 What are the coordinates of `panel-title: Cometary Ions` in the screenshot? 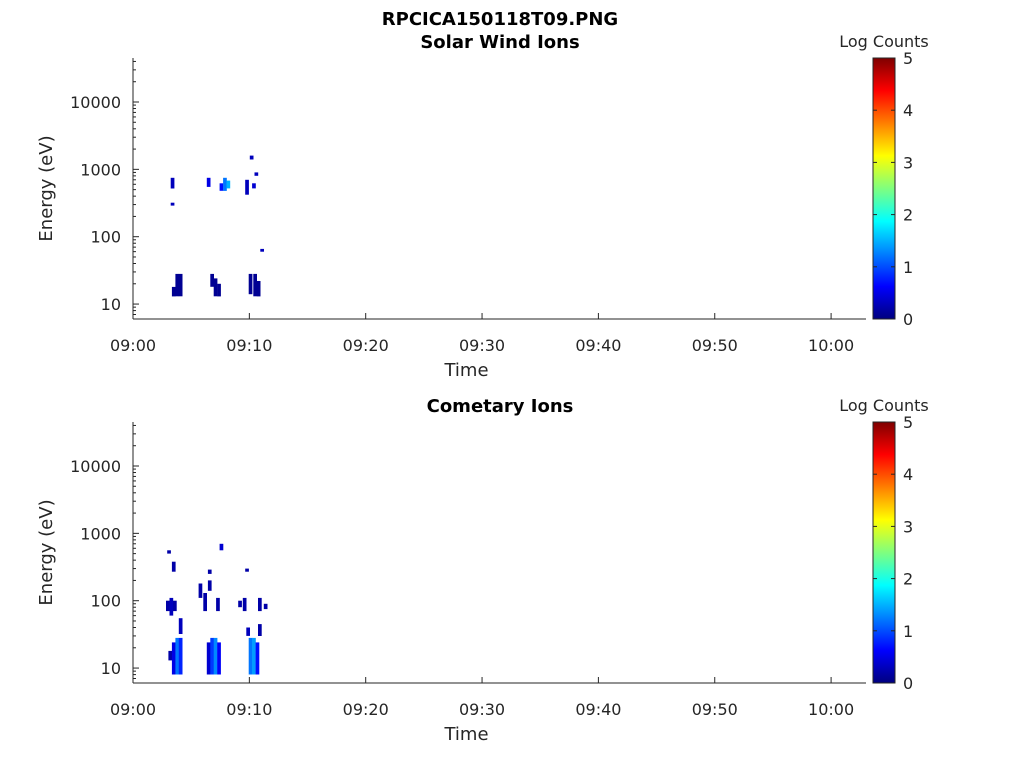 It's located at (500, 406).